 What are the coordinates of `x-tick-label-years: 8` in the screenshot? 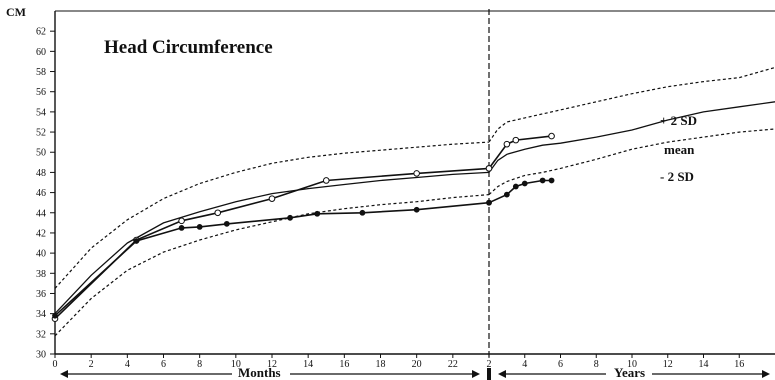 It's located at (596, 364).